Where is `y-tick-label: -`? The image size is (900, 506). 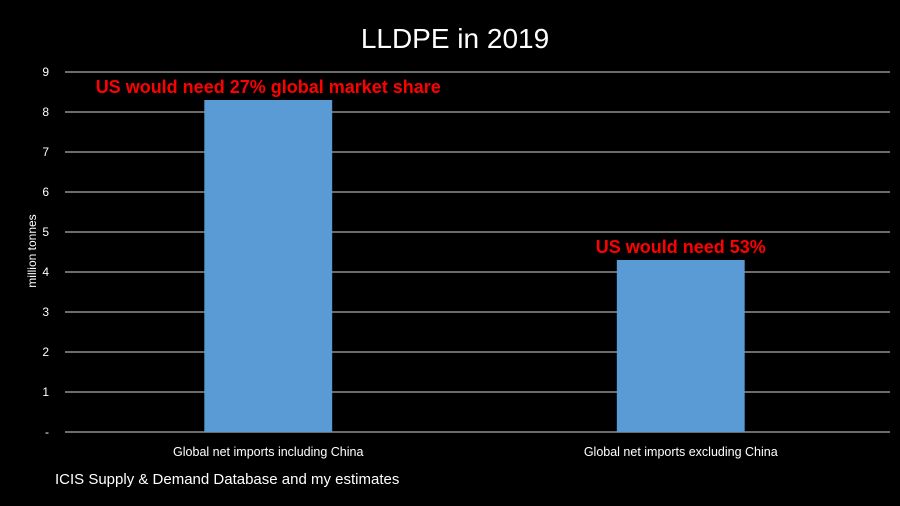 y-tick-label: - is located at coordinates (47, 432).